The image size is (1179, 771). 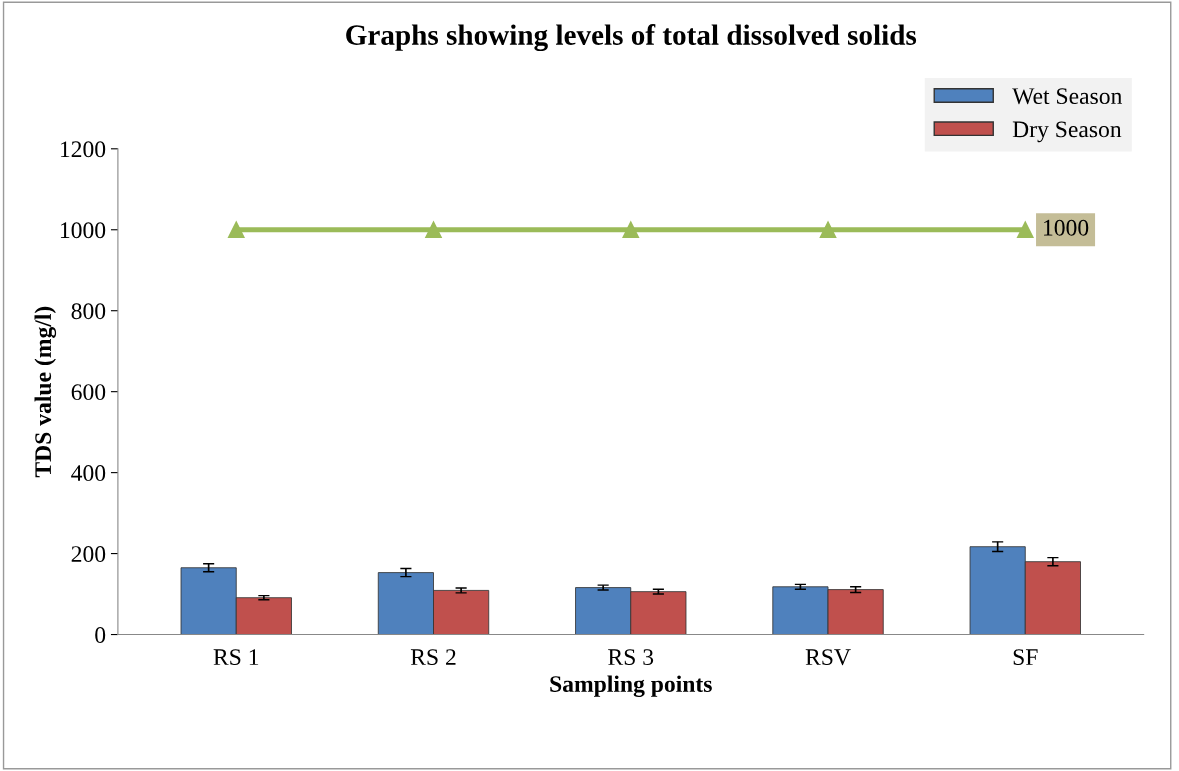 What do you see at coordinates (1067, 132) in the screenshot?
I see `legend-label: Dry Season` at bounding box center [1067, 132].